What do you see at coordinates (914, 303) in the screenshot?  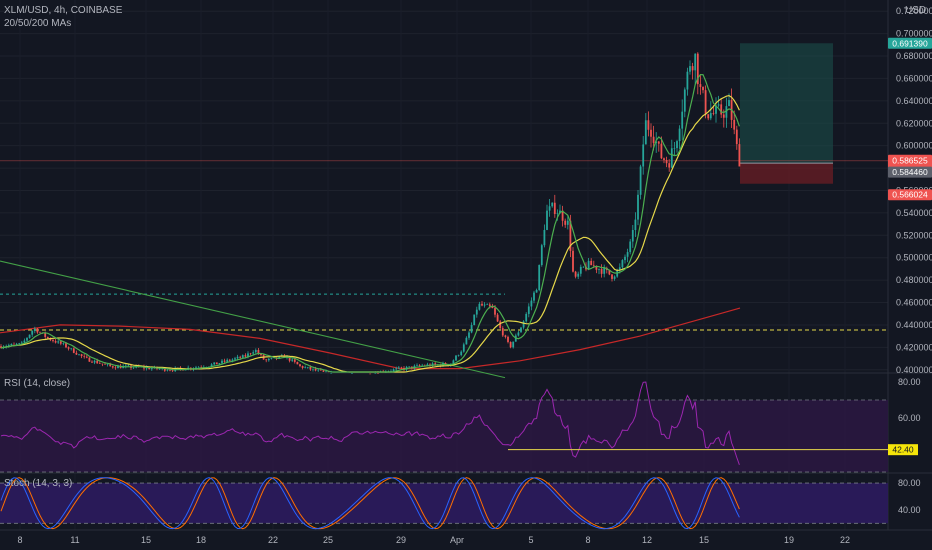 I see `price-tick-label: 0.460000` at bounding box center [914, 303].